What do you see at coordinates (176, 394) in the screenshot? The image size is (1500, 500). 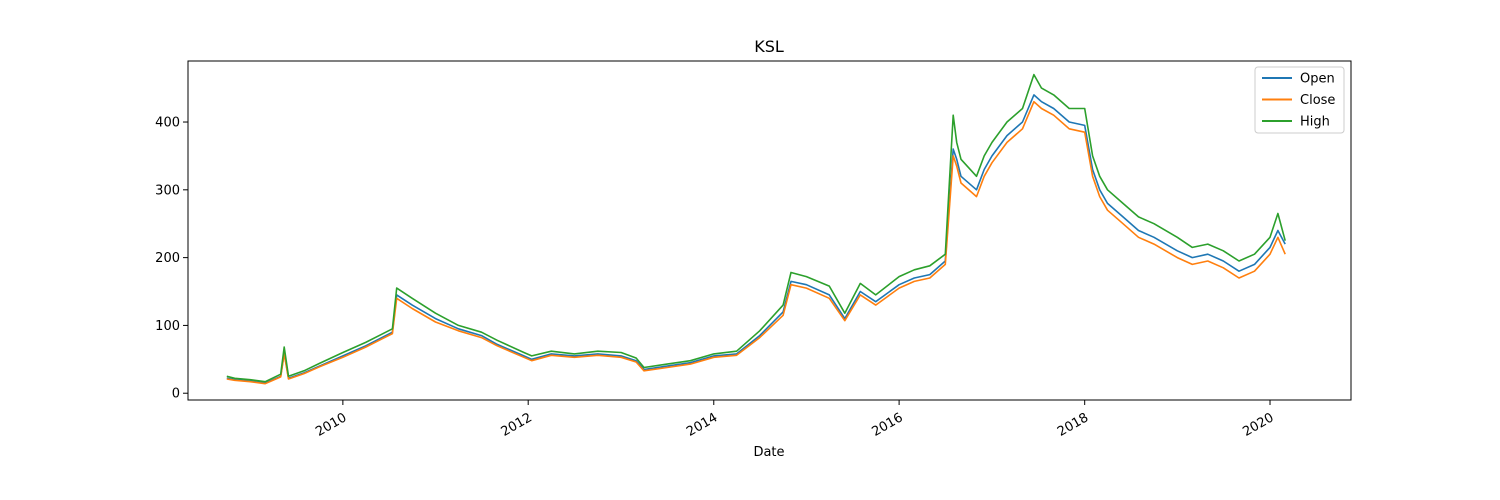 I see `y-tick-label: 0` at bounding box center [176, 394].